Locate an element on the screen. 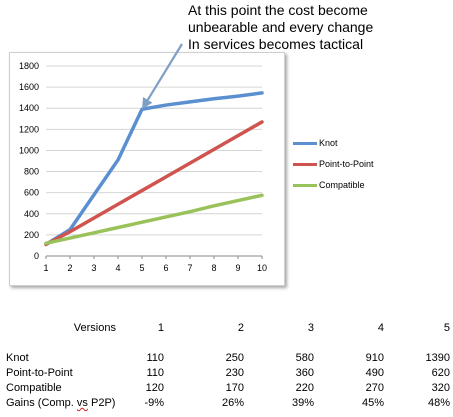 This screenshot has height=417, width=453. x-tick-label: 10 is located at coordinates (262, 268).